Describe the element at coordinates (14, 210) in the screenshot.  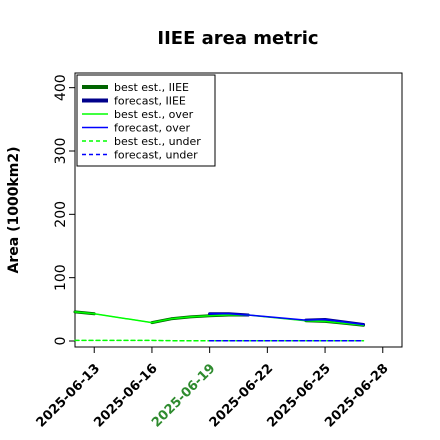
I see `y-axis-label: Area (1000km2)` at that location.